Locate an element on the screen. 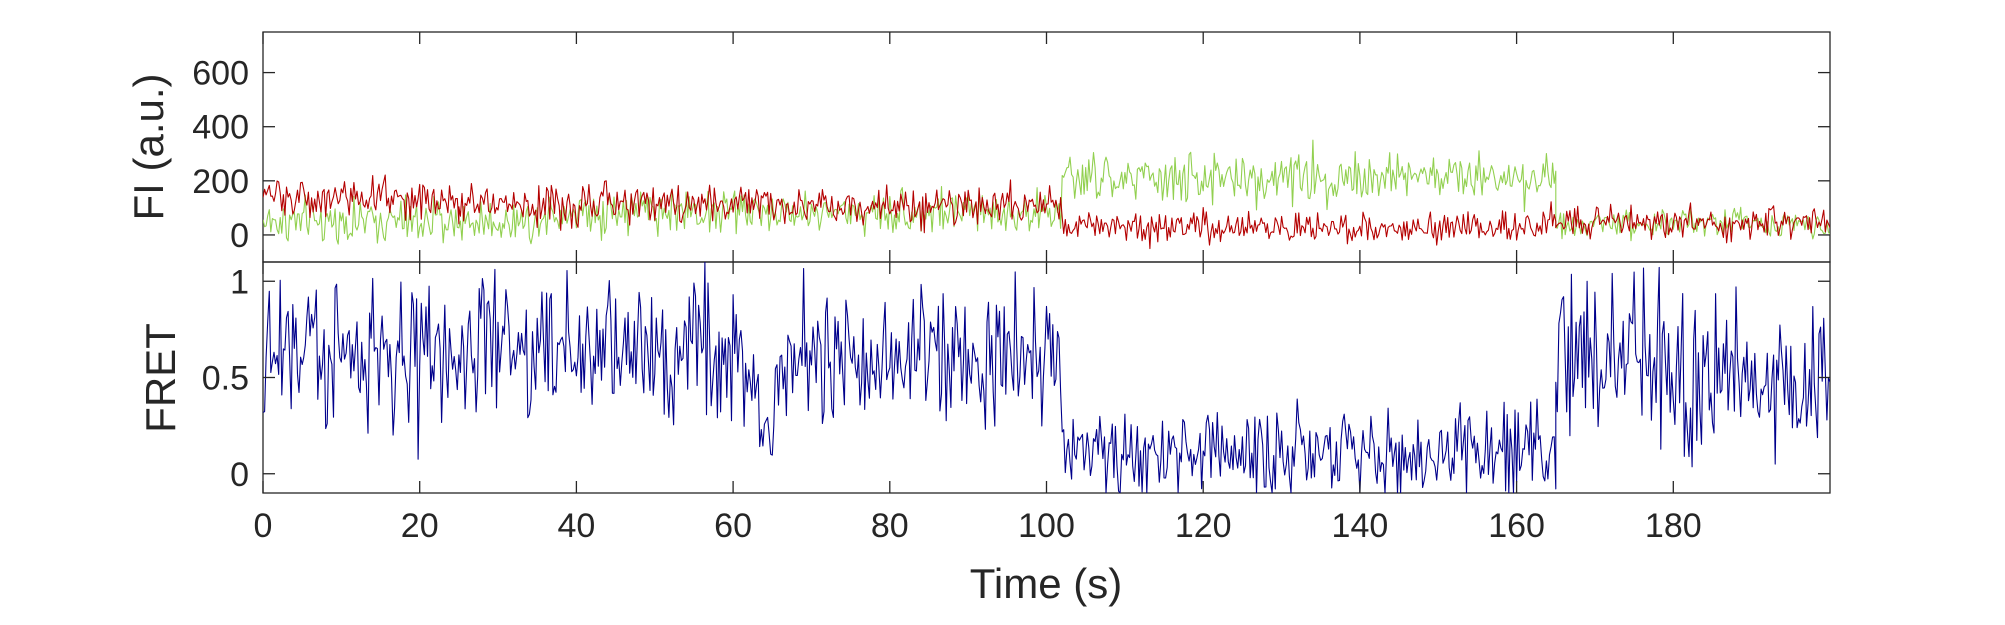 Image resolution: width=2005 pixels, height=625 pixels. fret-y-tick-label: 0 is located at coordinates (239, 475).